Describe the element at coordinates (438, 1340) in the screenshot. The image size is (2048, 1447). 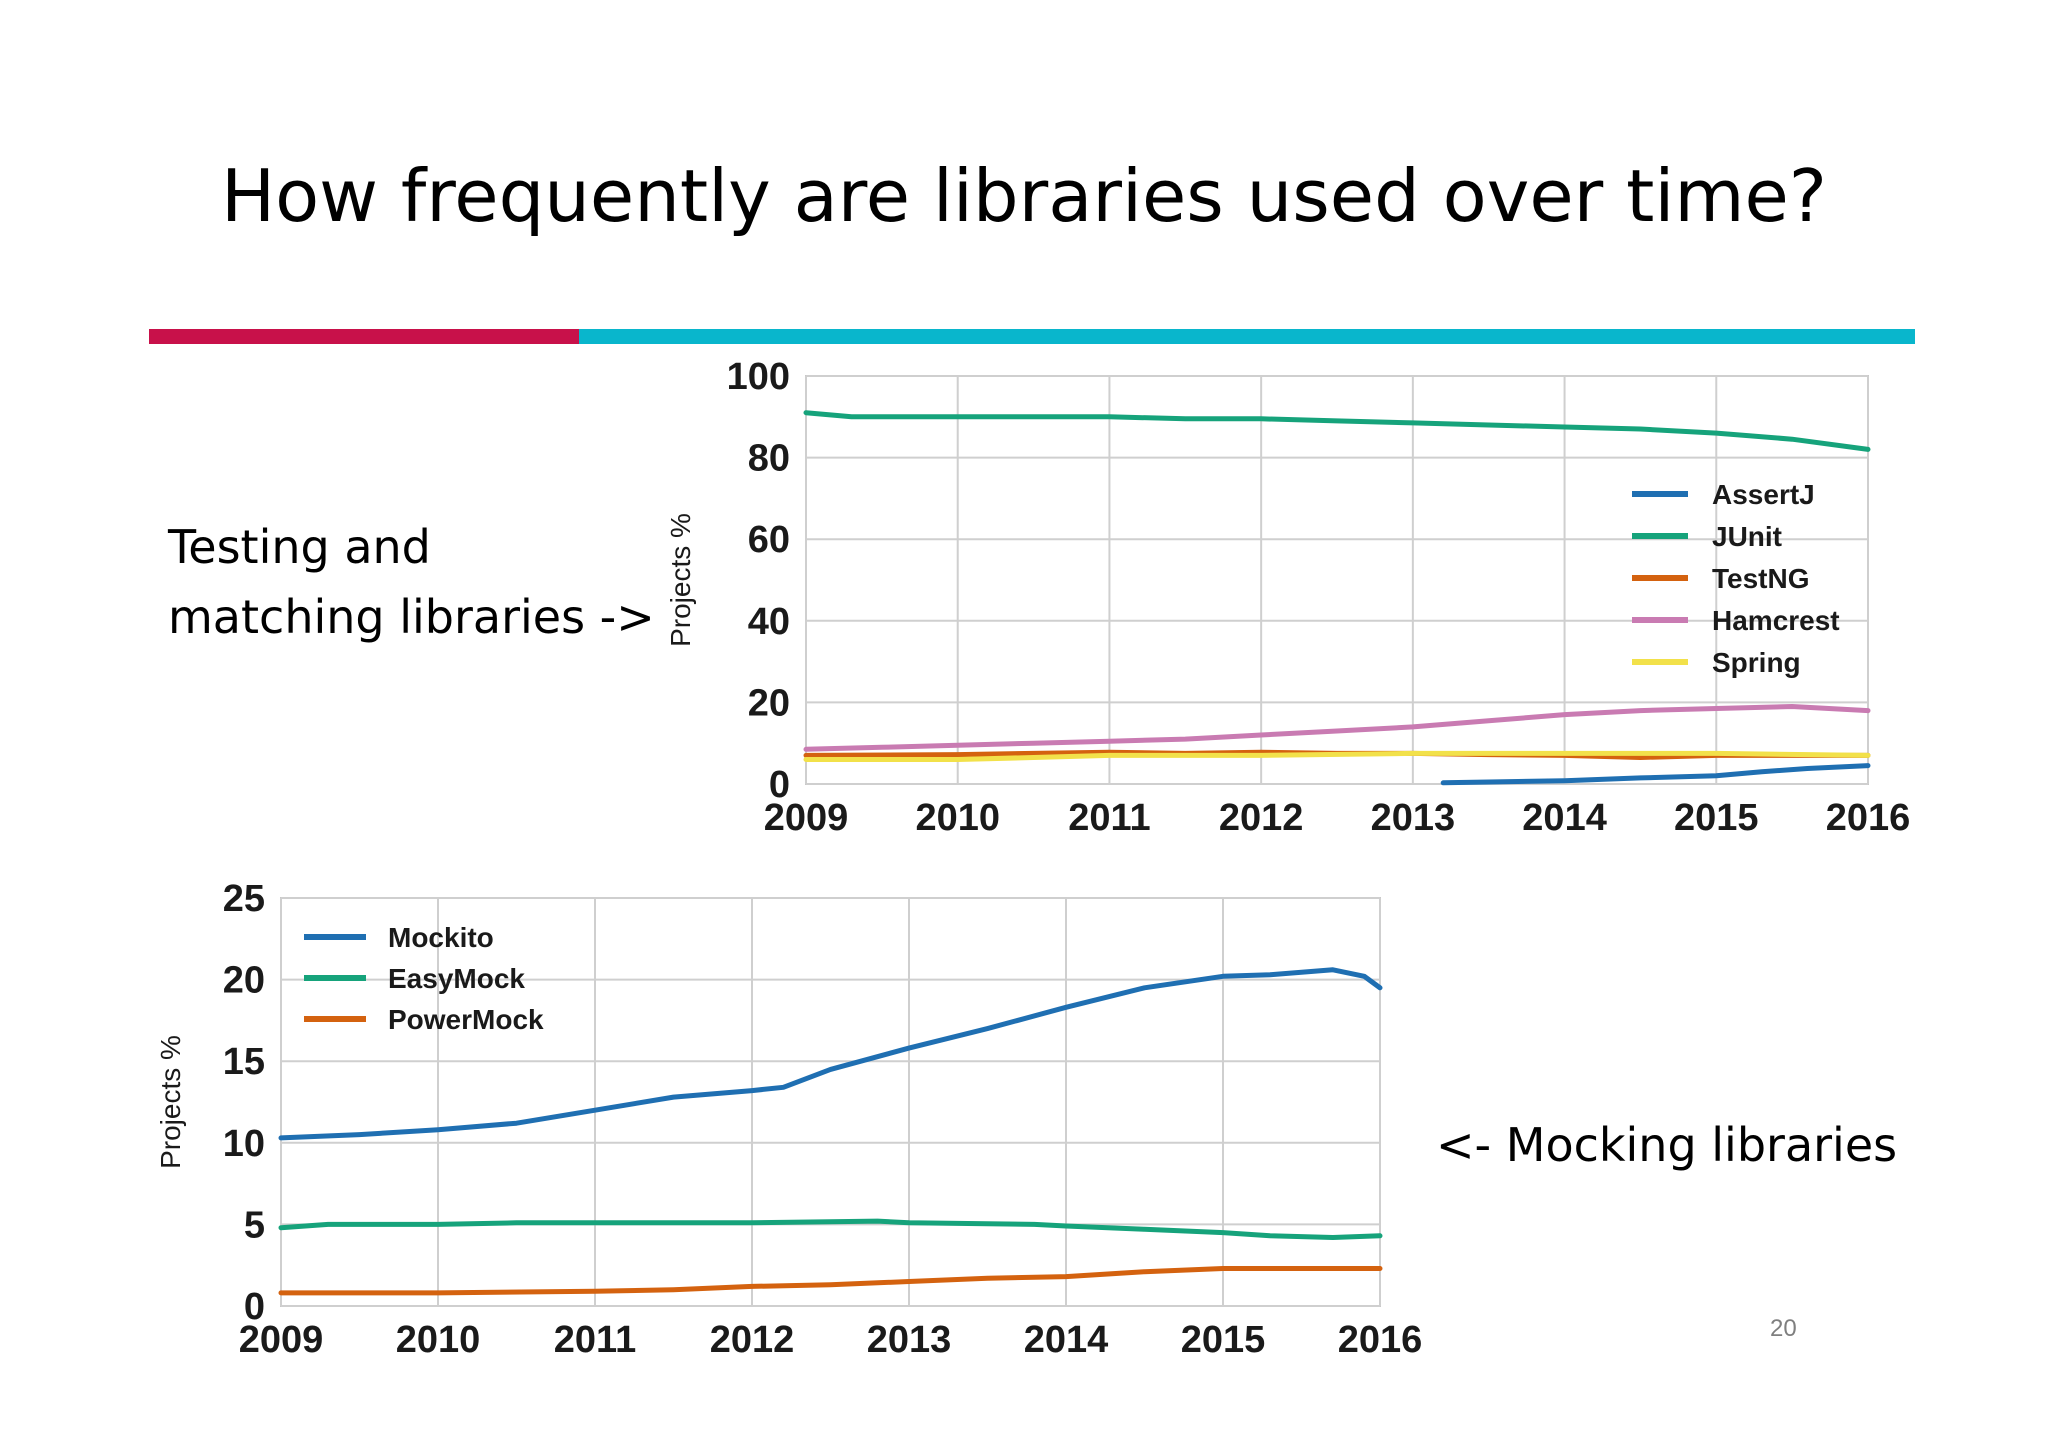
I see `mocking-x-tick-label: 2010` at that location.